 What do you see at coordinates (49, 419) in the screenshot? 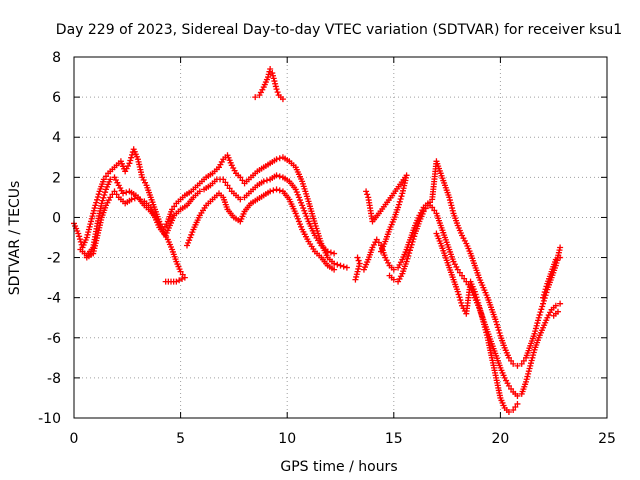
I see `y-tick-label: -10` at bounding box center [49, 419].